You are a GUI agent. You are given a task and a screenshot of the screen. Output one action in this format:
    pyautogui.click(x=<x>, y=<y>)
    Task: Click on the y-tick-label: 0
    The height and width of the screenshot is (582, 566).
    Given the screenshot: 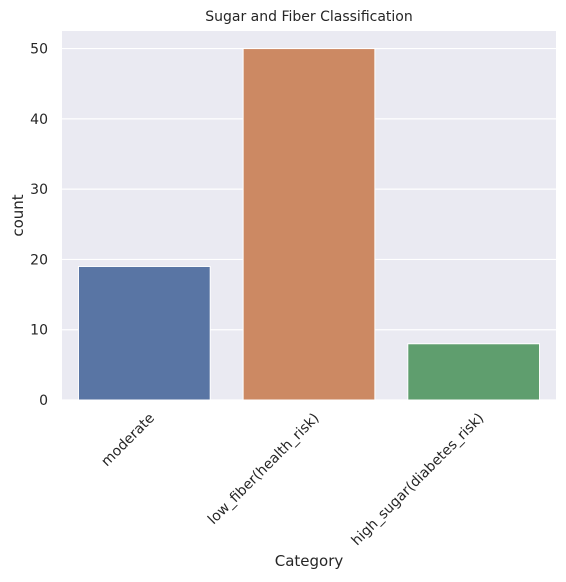 What is the action you would take?
    pyautogui.click(x=43, y=401)
    